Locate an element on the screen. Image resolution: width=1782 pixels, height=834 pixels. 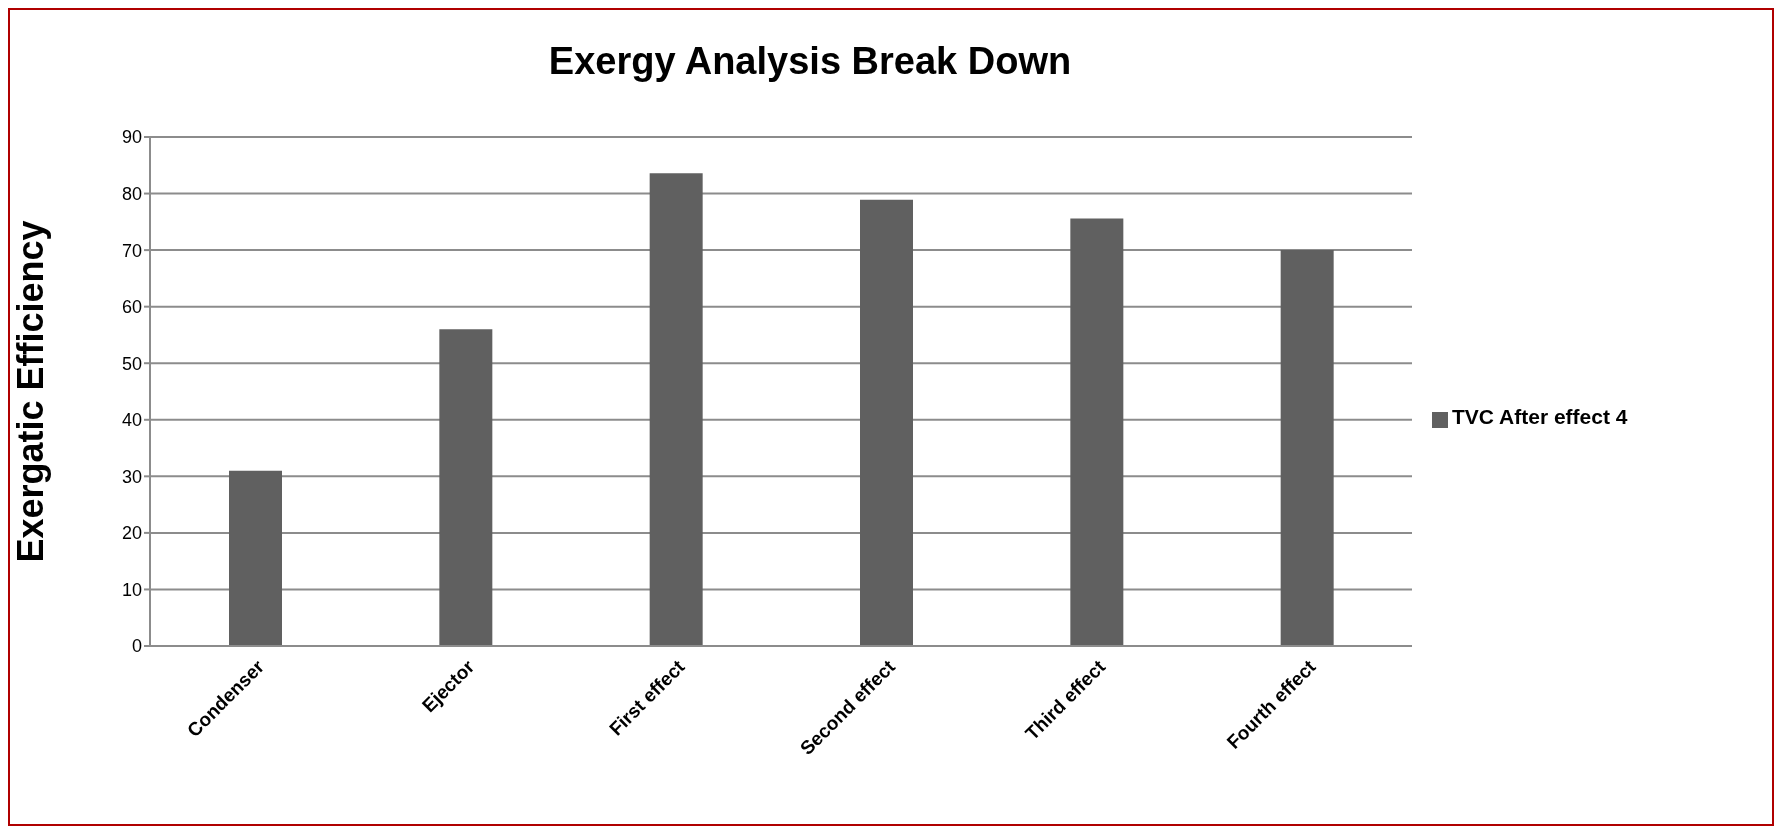
chart-title: Exergy Analysis Break Down is located at coordinates (810, 61).